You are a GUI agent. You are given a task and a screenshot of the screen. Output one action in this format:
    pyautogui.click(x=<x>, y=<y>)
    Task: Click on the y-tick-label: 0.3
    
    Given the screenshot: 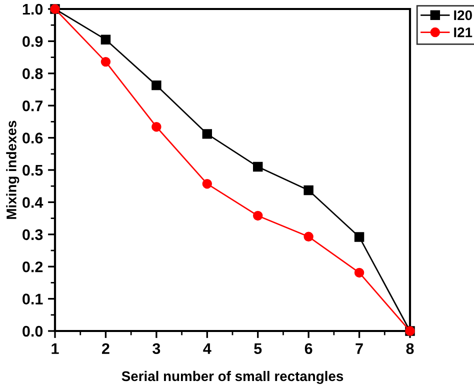 What is the action you would take?
    pyautogui.click(x=32, y=234)
    